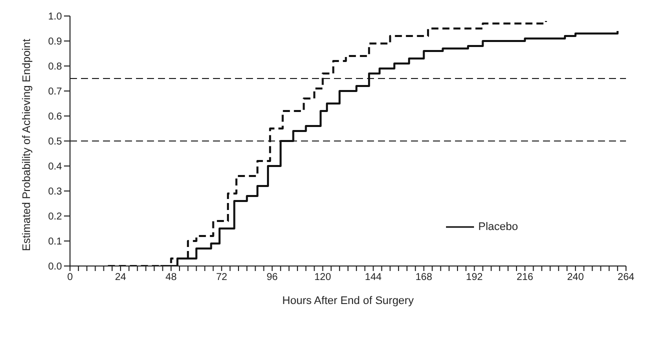 The height and width of the screenshot is (337, 647). What do you see at coordinates (424, 278) in the screenshot?
I see `x-tick-label: 168` at bounding box center [424, 278].